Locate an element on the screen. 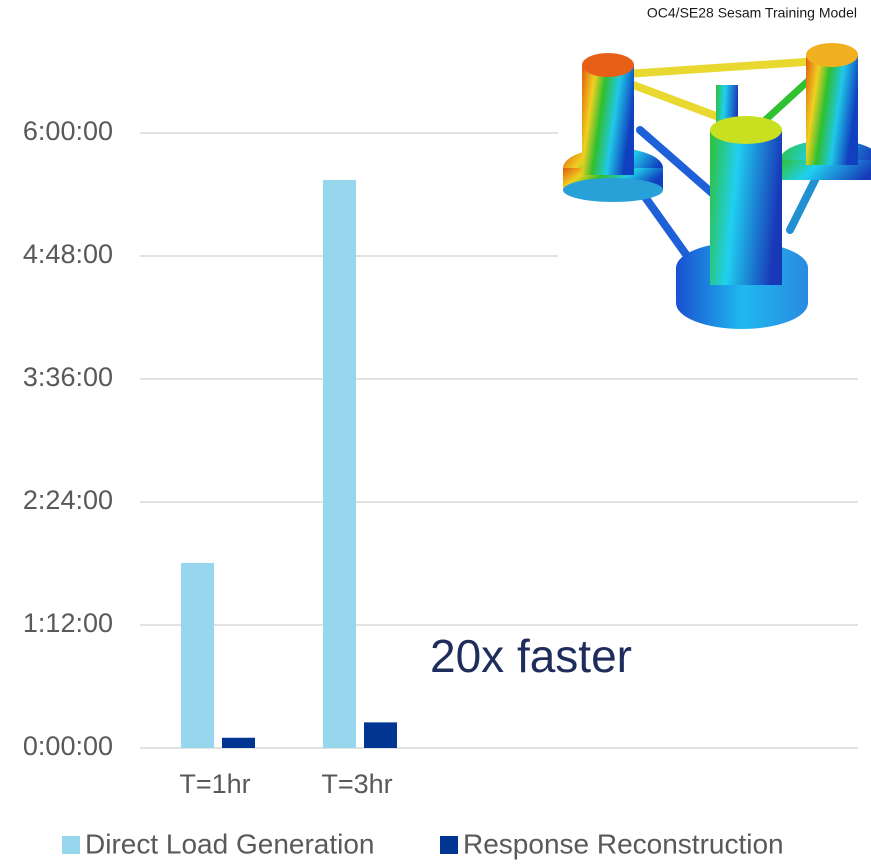 This screenshot has height=865, width=871. y-tick-label: 3:36:00 is located at coordinates (68, 377).